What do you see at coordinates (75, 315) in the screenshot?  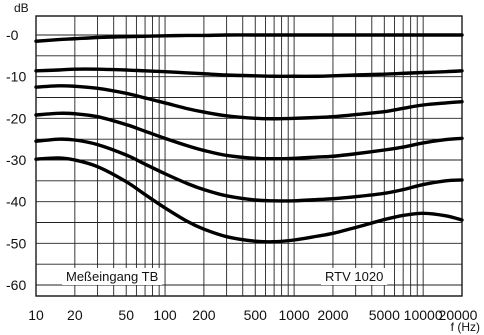 I see `x-tick-label: 20` at bounding box center [75, 315].